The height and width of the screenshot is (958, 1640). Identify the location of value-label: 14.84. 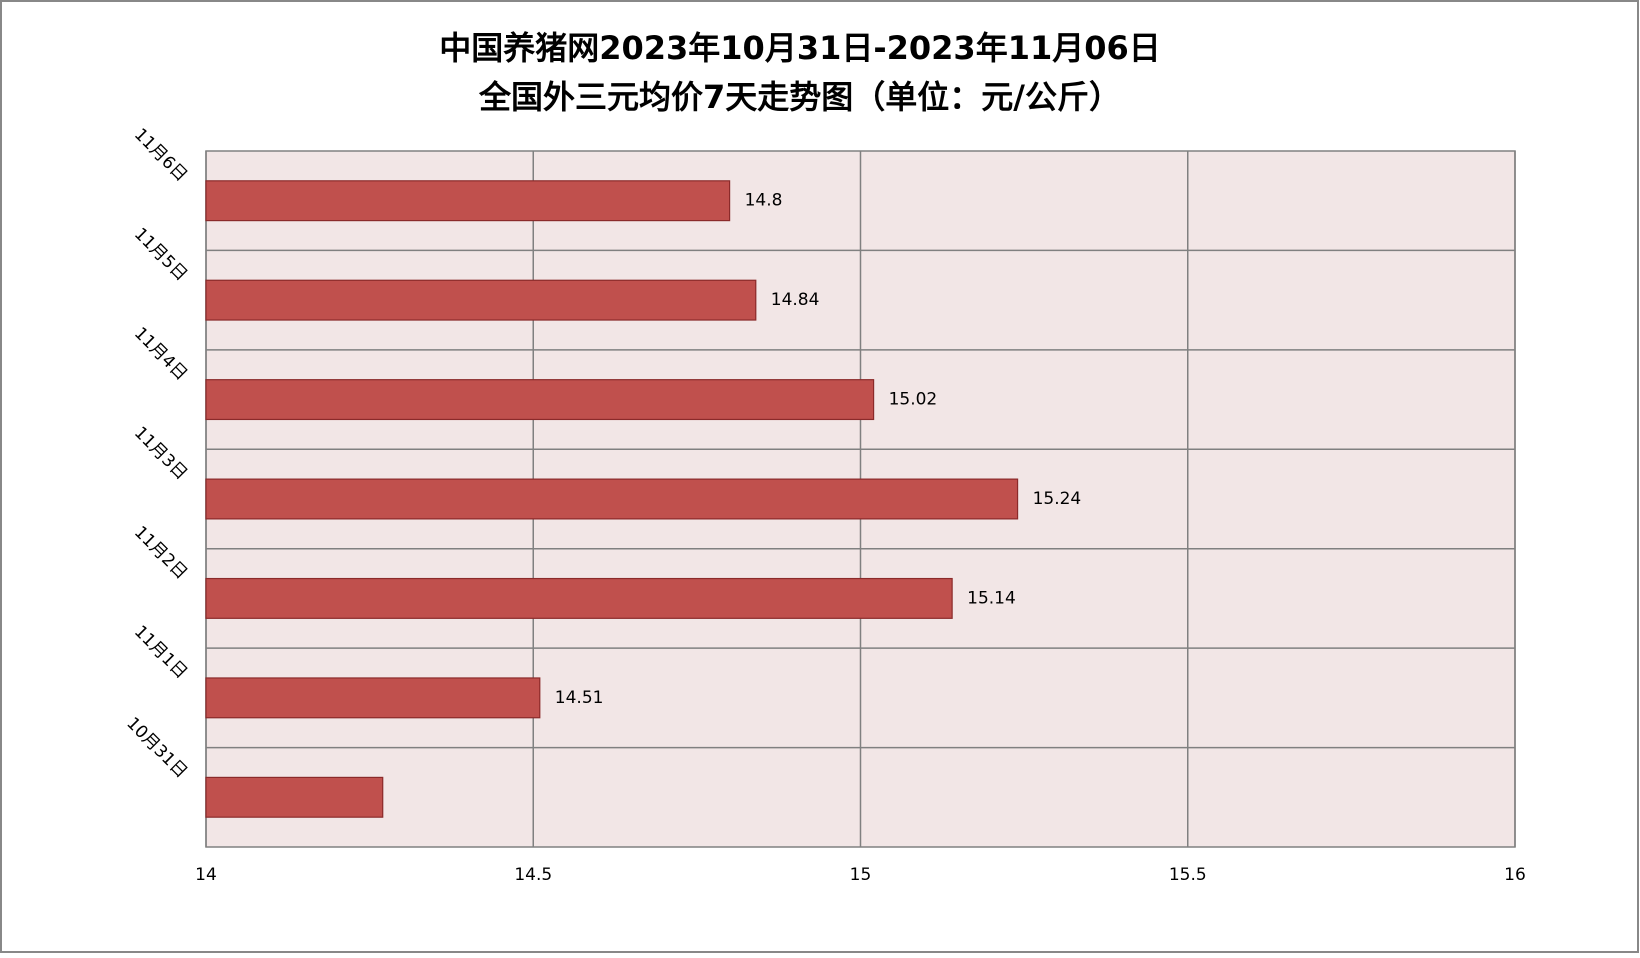
(795, 300).